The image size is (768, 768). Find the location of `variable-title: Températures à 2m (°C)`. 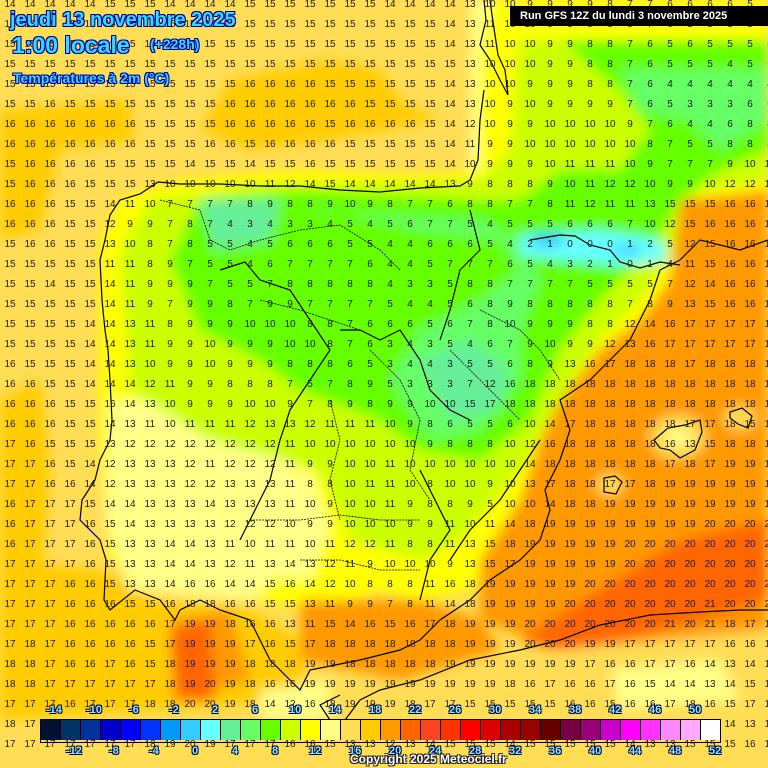

variable-title: Températures à 2m (°C) is located at coordinates (91, 78).